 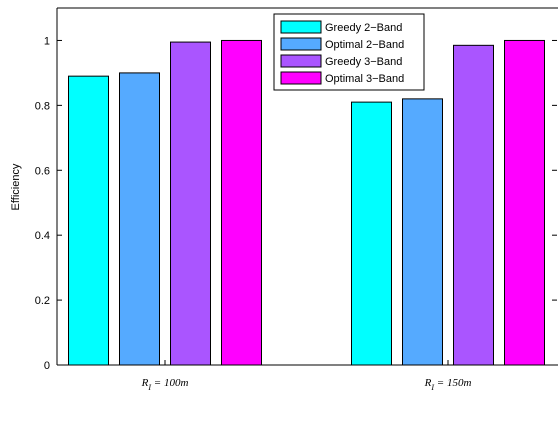 I want to click on y-tick-label: 0, so click(x=47, y=366).